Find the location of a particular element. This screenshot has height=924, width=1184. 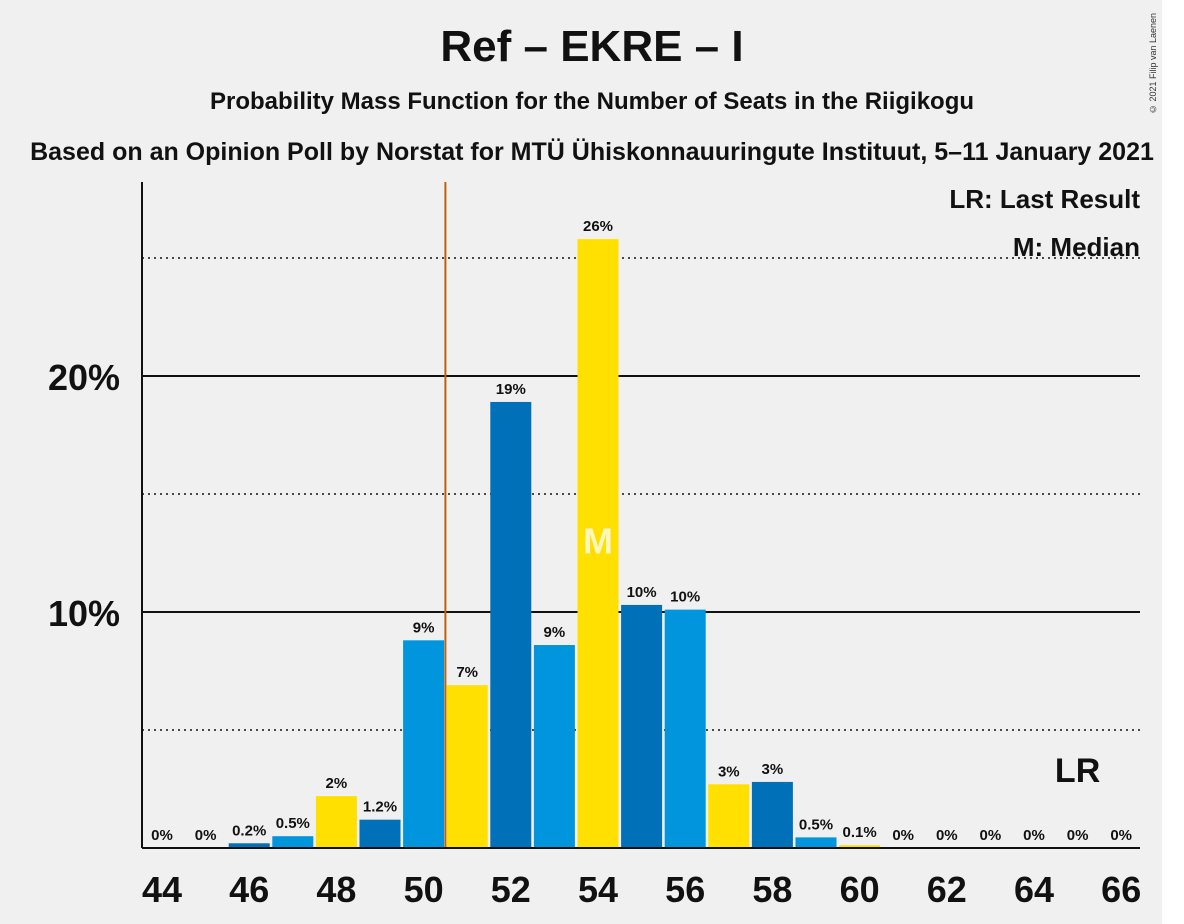

median-marker: M is located at coordinates (598, 541).